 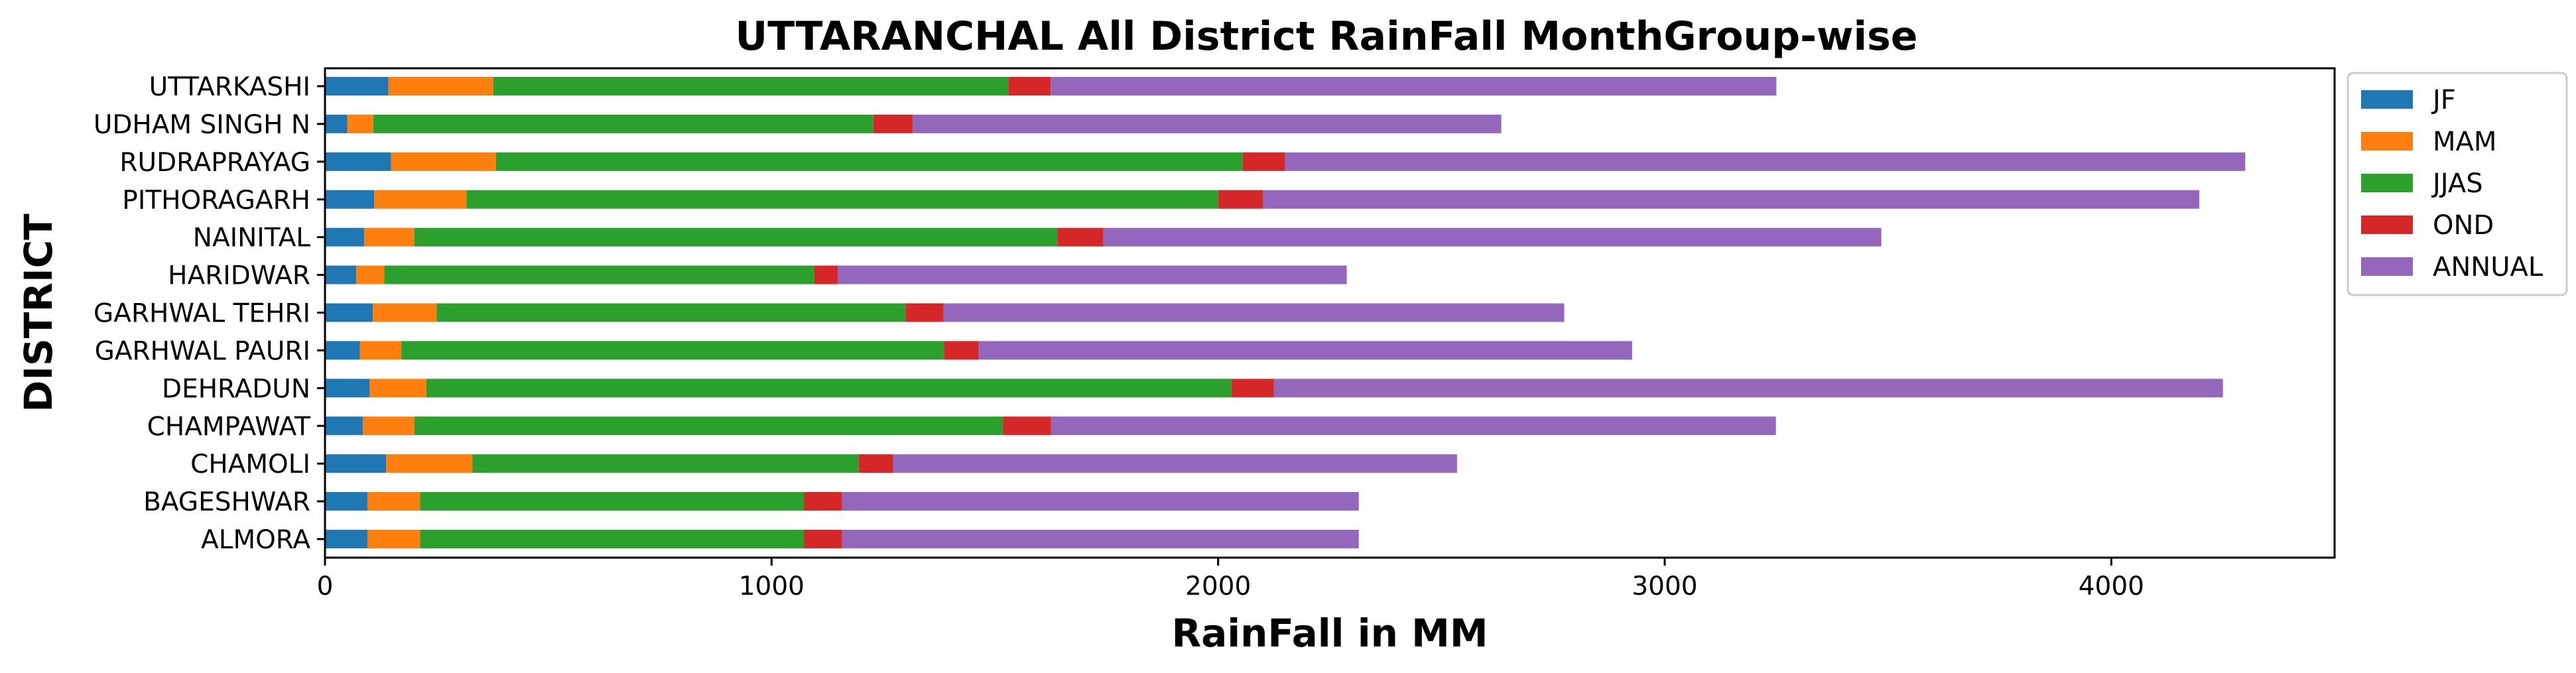 I want to click on bar-chamoli-jjas, so click(x=666, y=463).